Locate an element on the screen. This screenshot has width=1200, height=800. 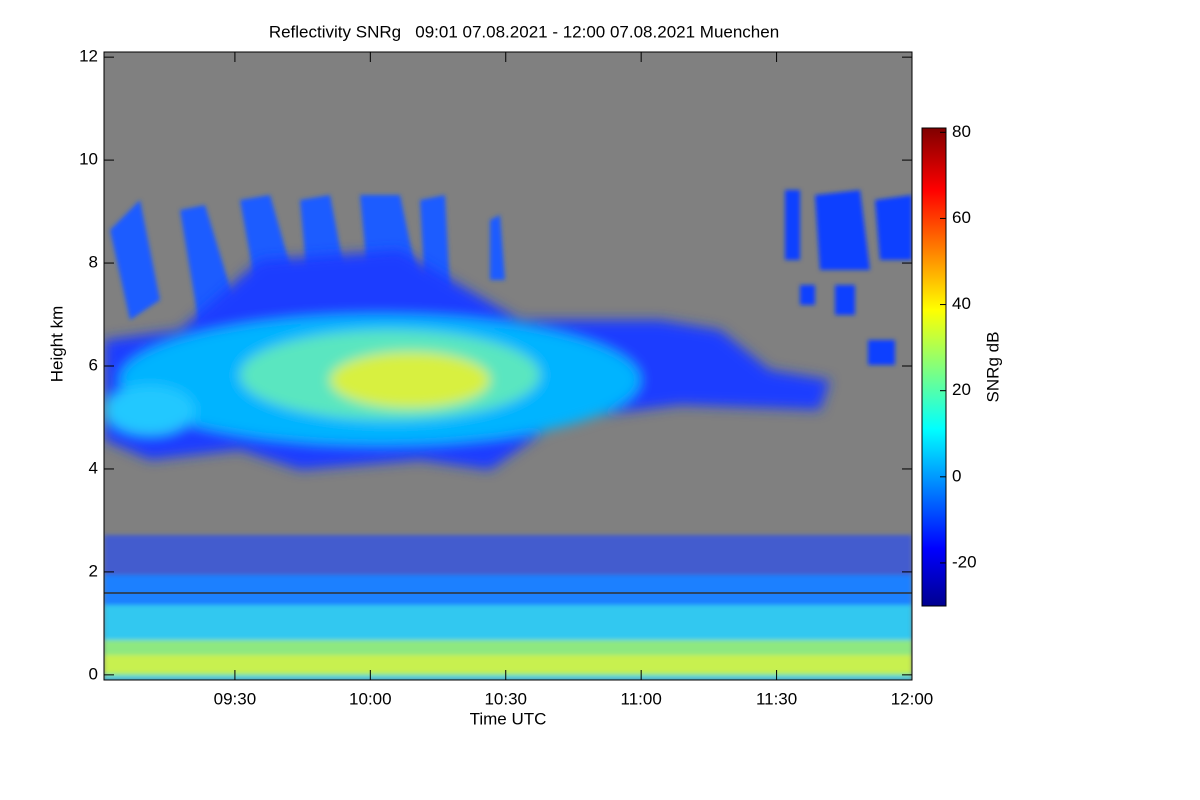
y-tick-label: 10 is located at coordinates (88, 159).